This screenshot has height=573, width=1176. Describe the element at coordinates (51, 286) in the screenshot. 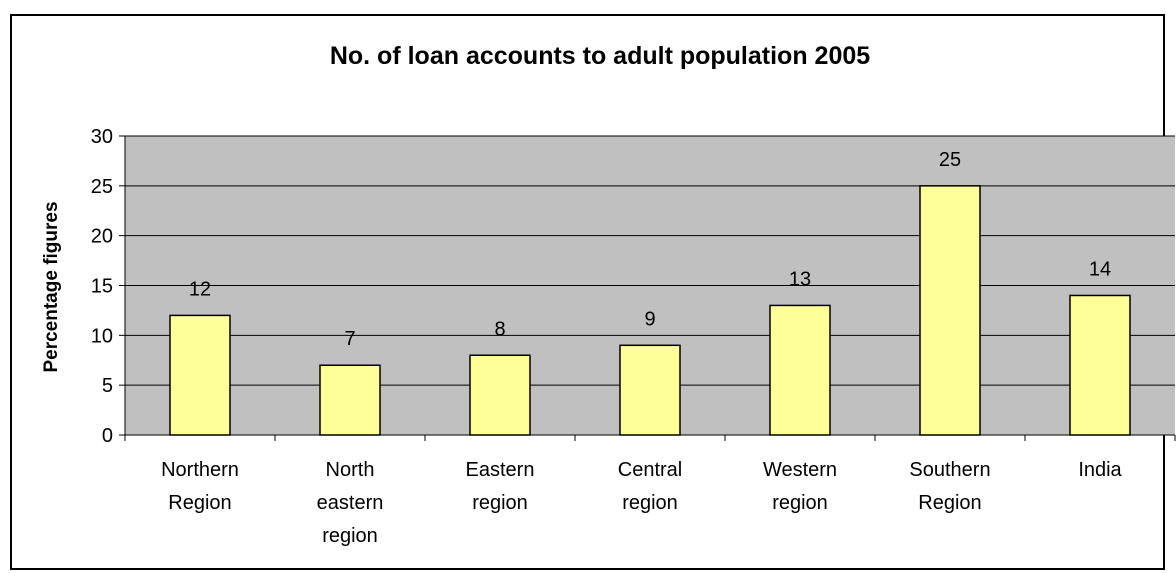

I see `y-axis-title: Percentage figures` at that location.